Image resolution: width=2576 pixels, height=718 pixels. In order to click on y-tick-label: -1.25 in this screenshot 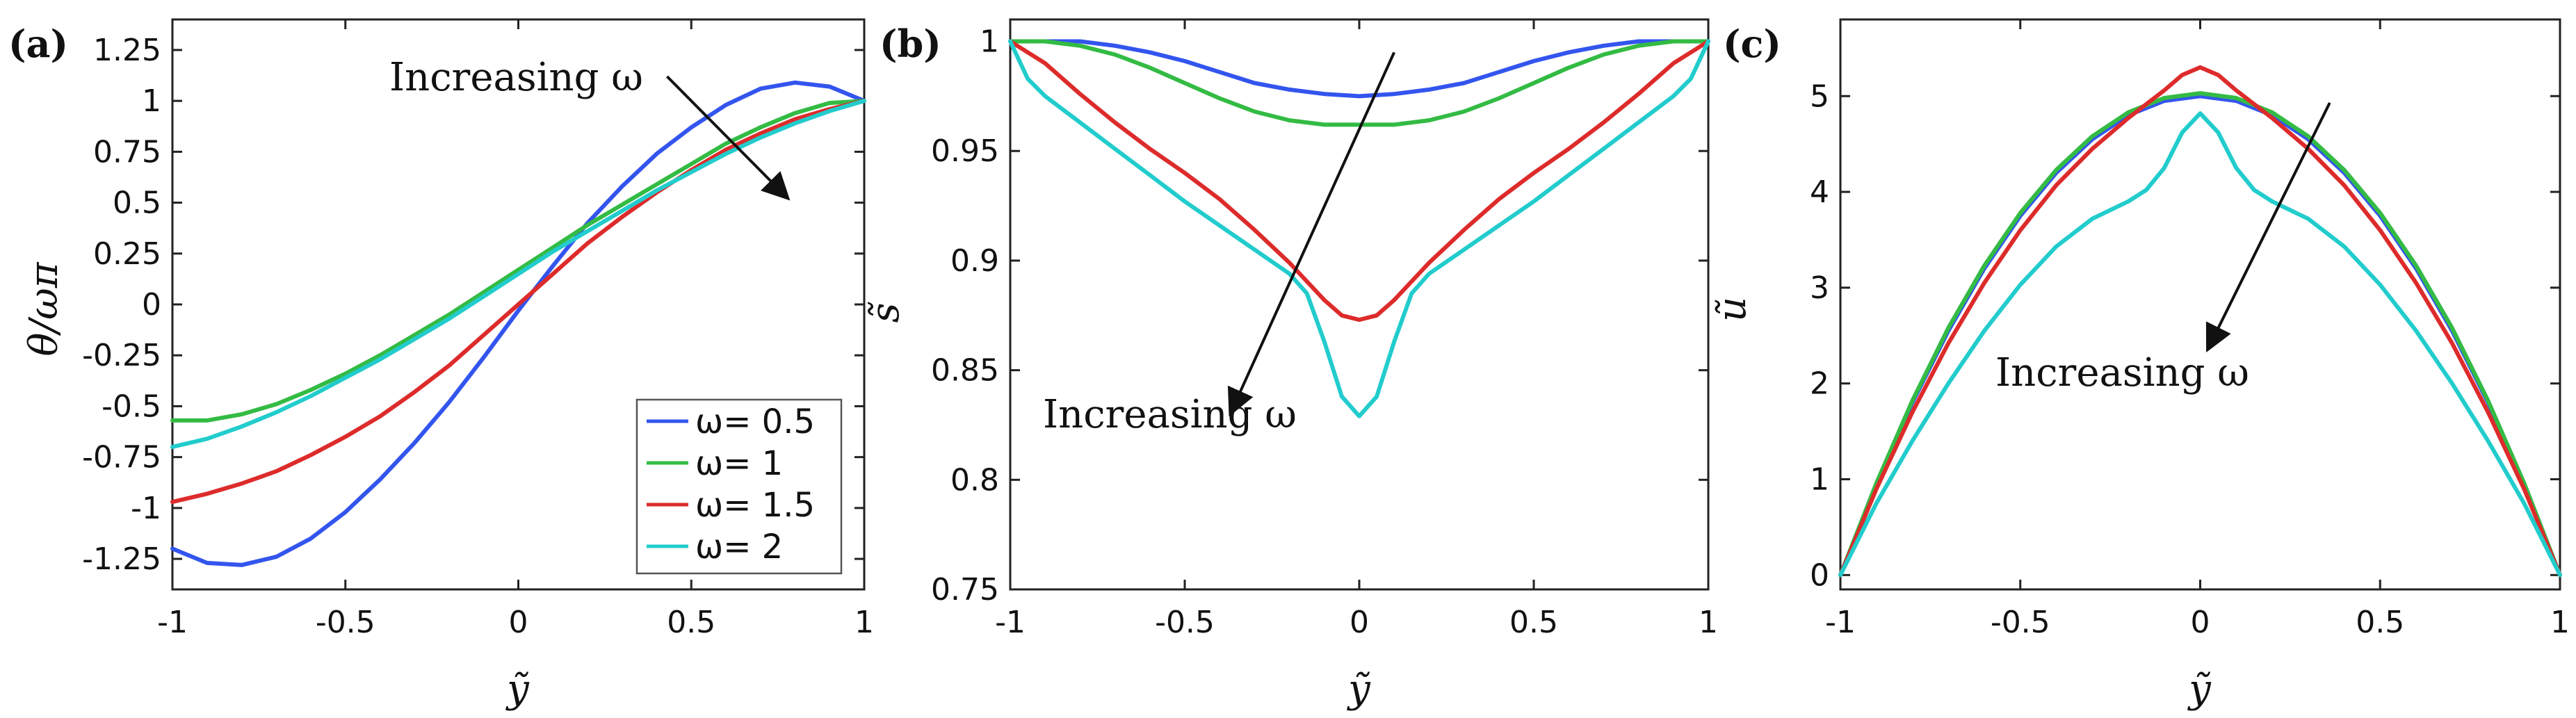, I will do `click(121, 559)`.